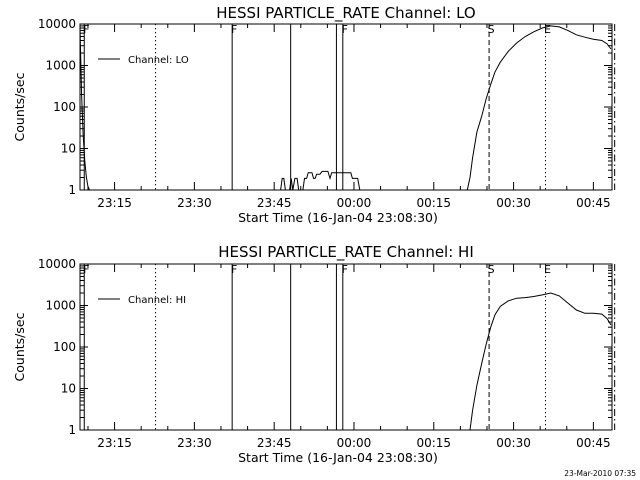 The height and width of the screenshot is (480, 640). Describe the element at coordinates (158, 60) in the screenshot. I see `legend-label: Channel: LO` at that location.